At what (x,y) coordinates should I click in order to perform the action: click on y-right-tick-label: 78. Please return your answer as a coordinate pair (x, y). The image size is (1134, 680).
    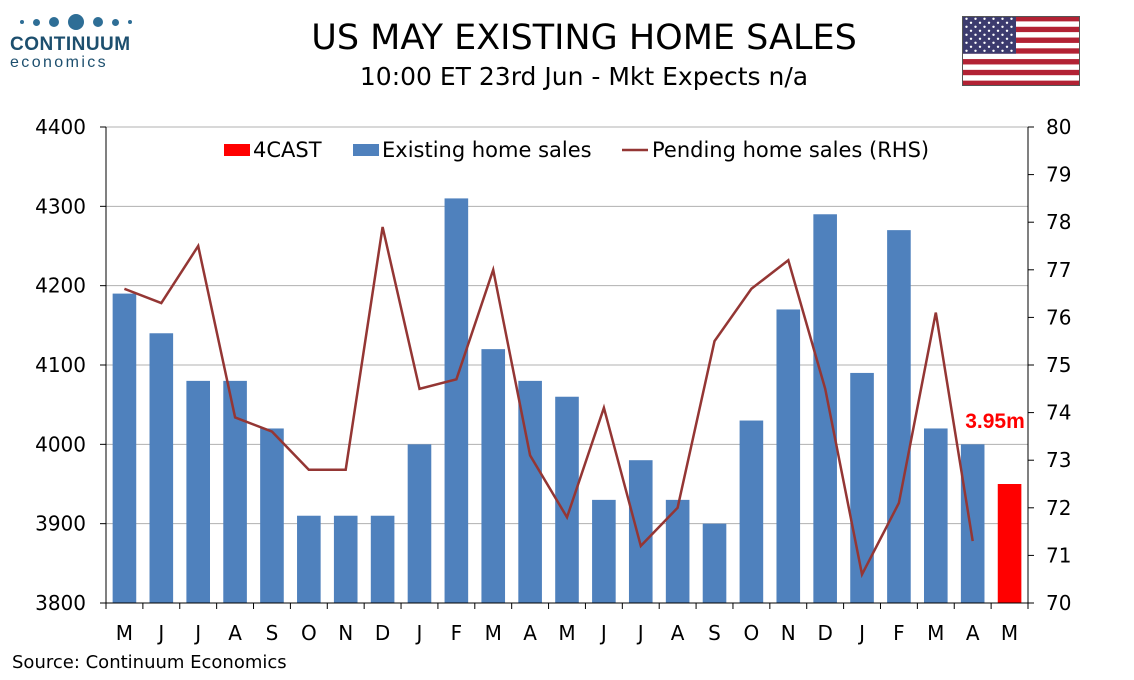
    Looking at the image, I should click on (1058, 222).